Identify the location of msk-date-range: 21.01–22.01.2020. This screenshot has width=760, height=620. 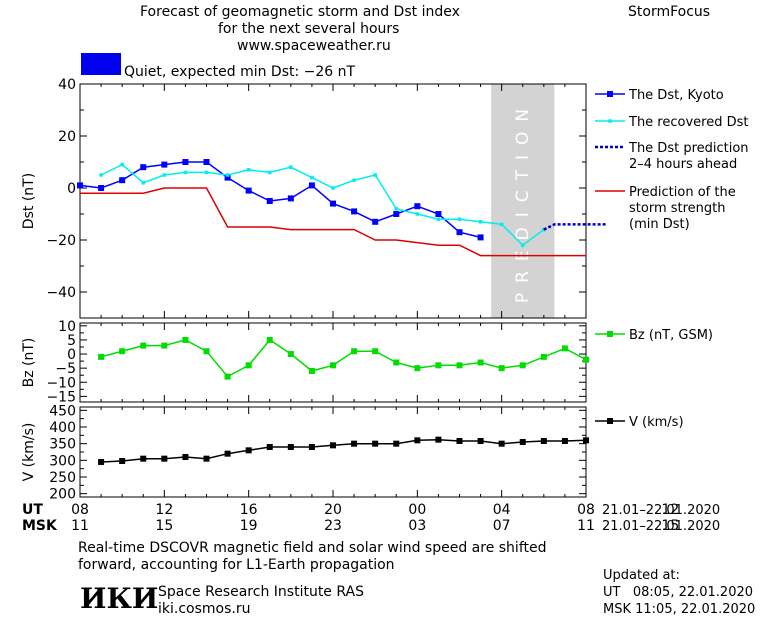
(661, 526).